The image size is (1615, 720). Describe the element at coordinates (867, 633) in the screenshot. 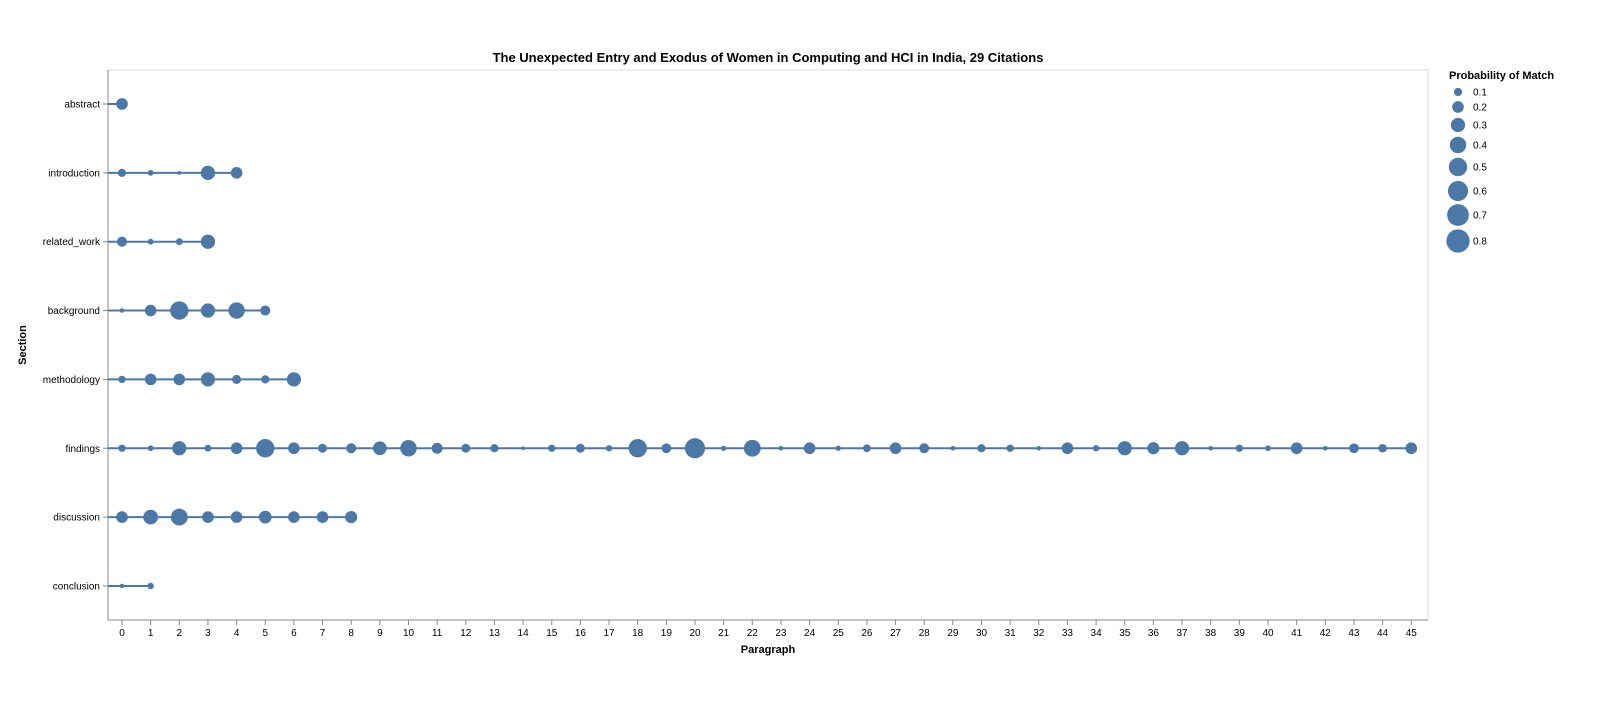

I see `x-tick-label: 26` at that location.